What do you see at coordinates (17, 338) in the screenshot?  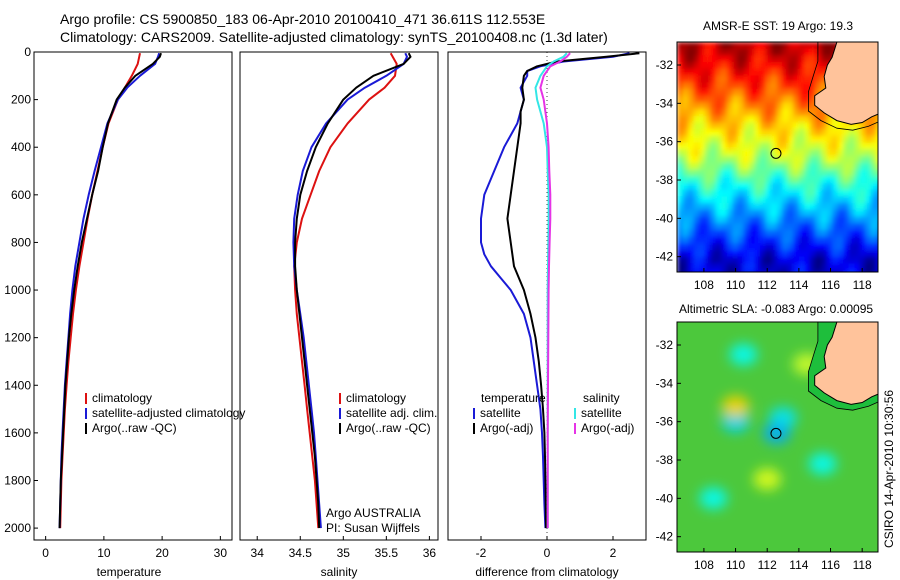 I see `y-tick-label: 1200` at bounding box center [17, 338].